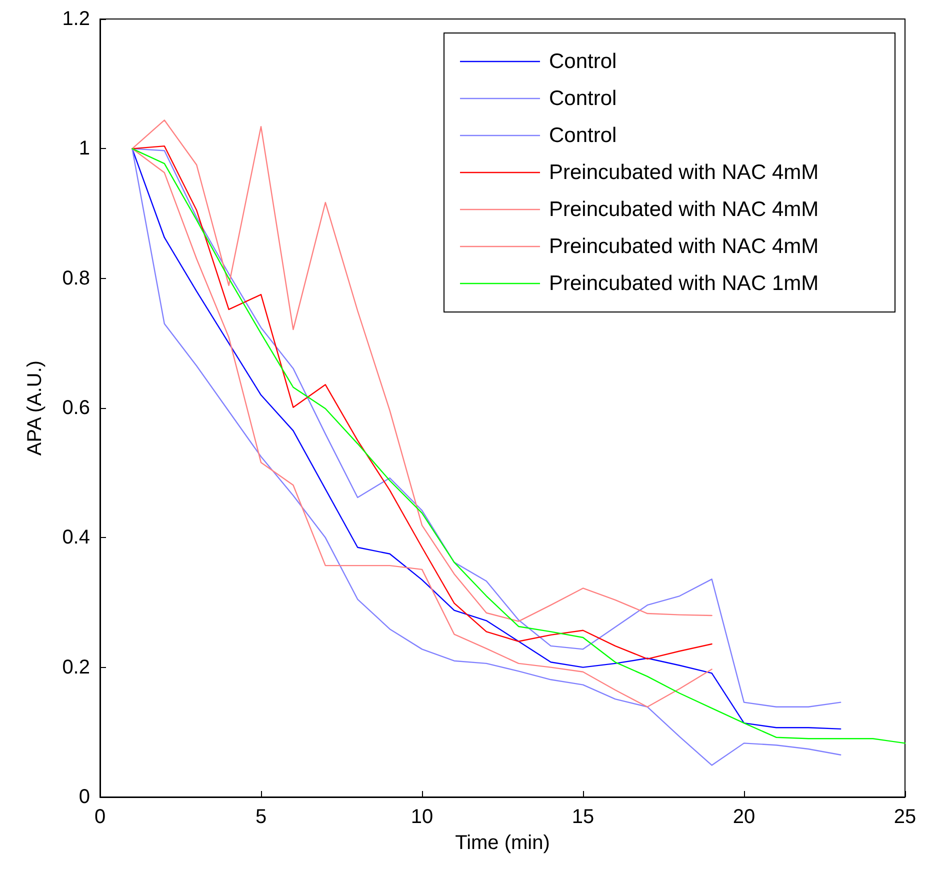 The height and width of the screenshot is (876, 927). What do you see at coordinates (76, 667) in the screenshot?
I see `y-tick-label: 0.2` at bounding box center [76, 667].